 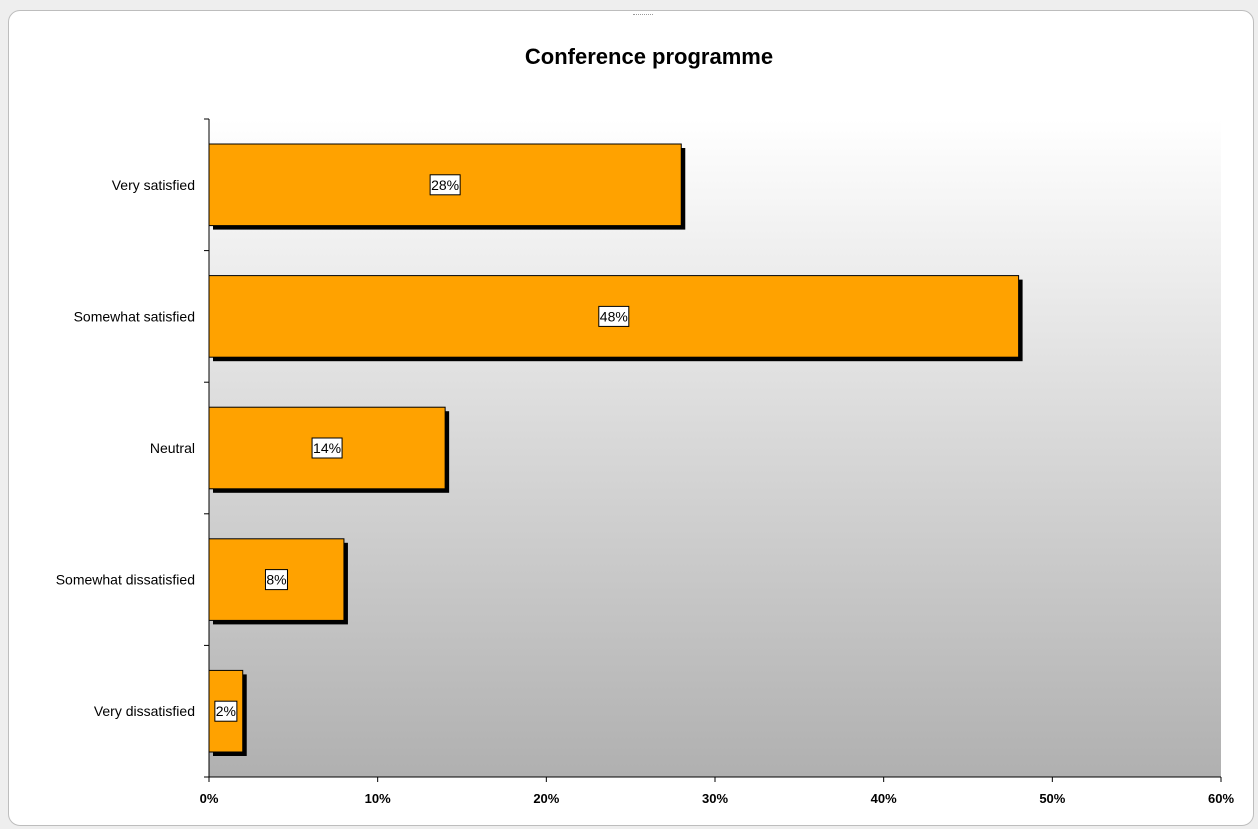 What do you see at coordinates (172, 448) in the screenshot?
I see `category-label: Neutral` at bounding box center [172, 448].